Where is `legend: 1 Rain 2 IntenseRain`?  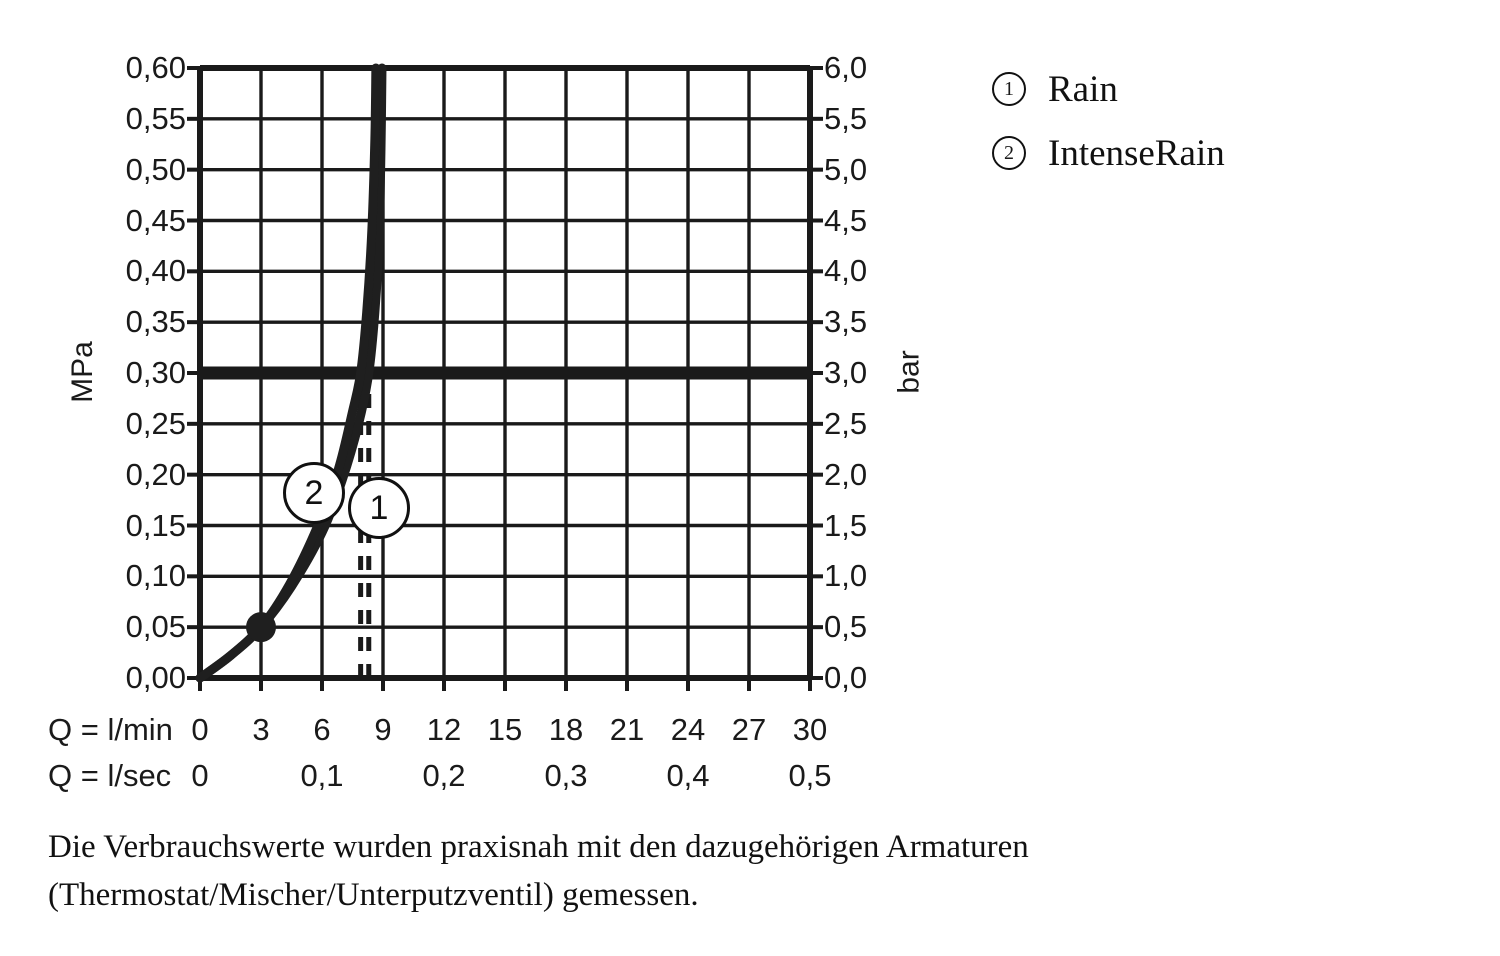 legend: 1 Rain 2 IntenseRain is located at coordinates (1202, 124).